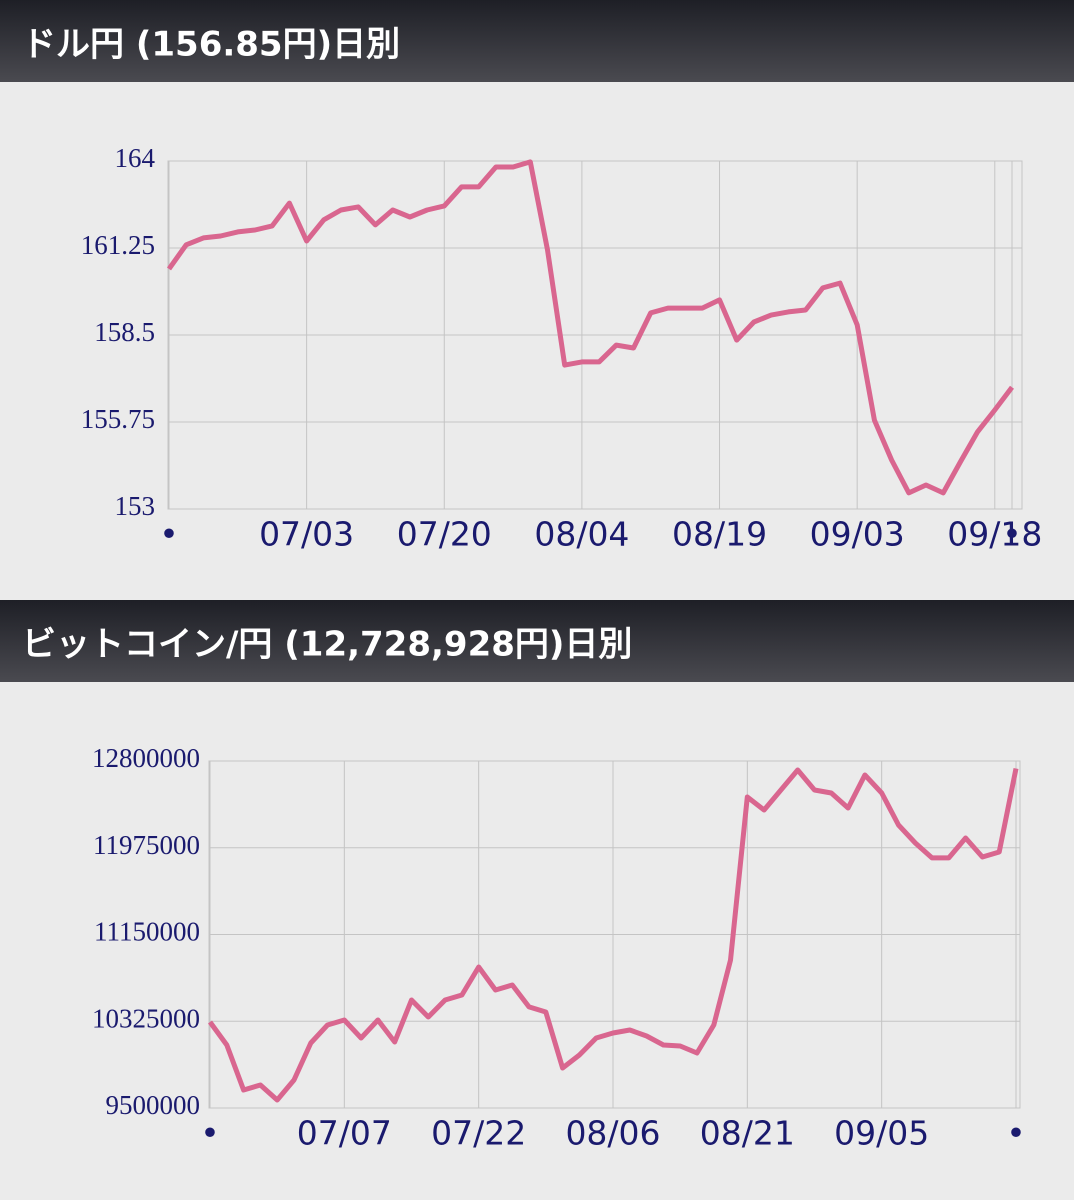  Describe the element at coordinates (612, 1133) in the screenshot. I see `x-tick-label: 08/06` at that location.